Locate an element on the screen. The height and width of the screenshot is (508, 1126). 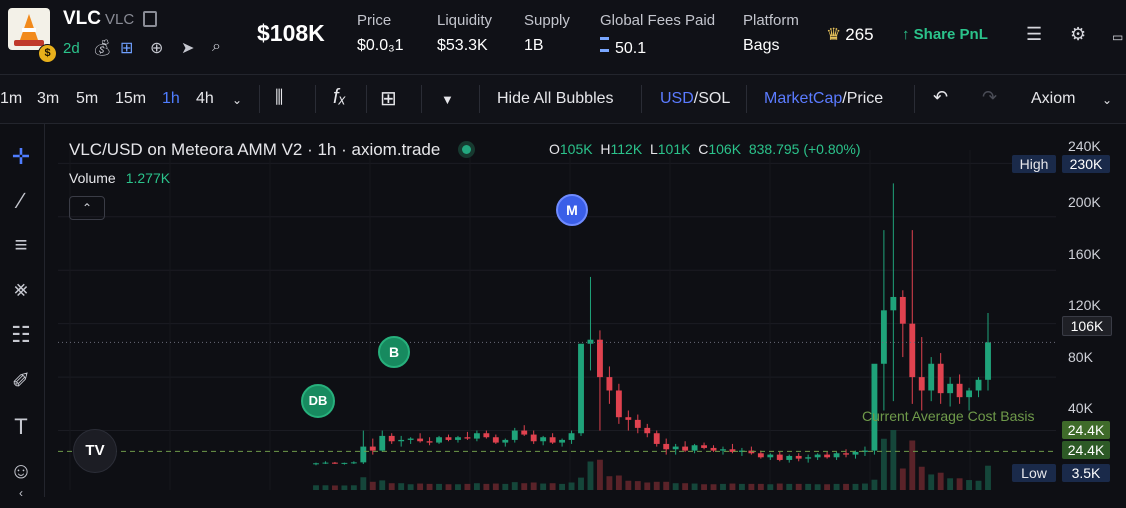
caret-down-icon: ▼ is located at coordinates (447, 99).